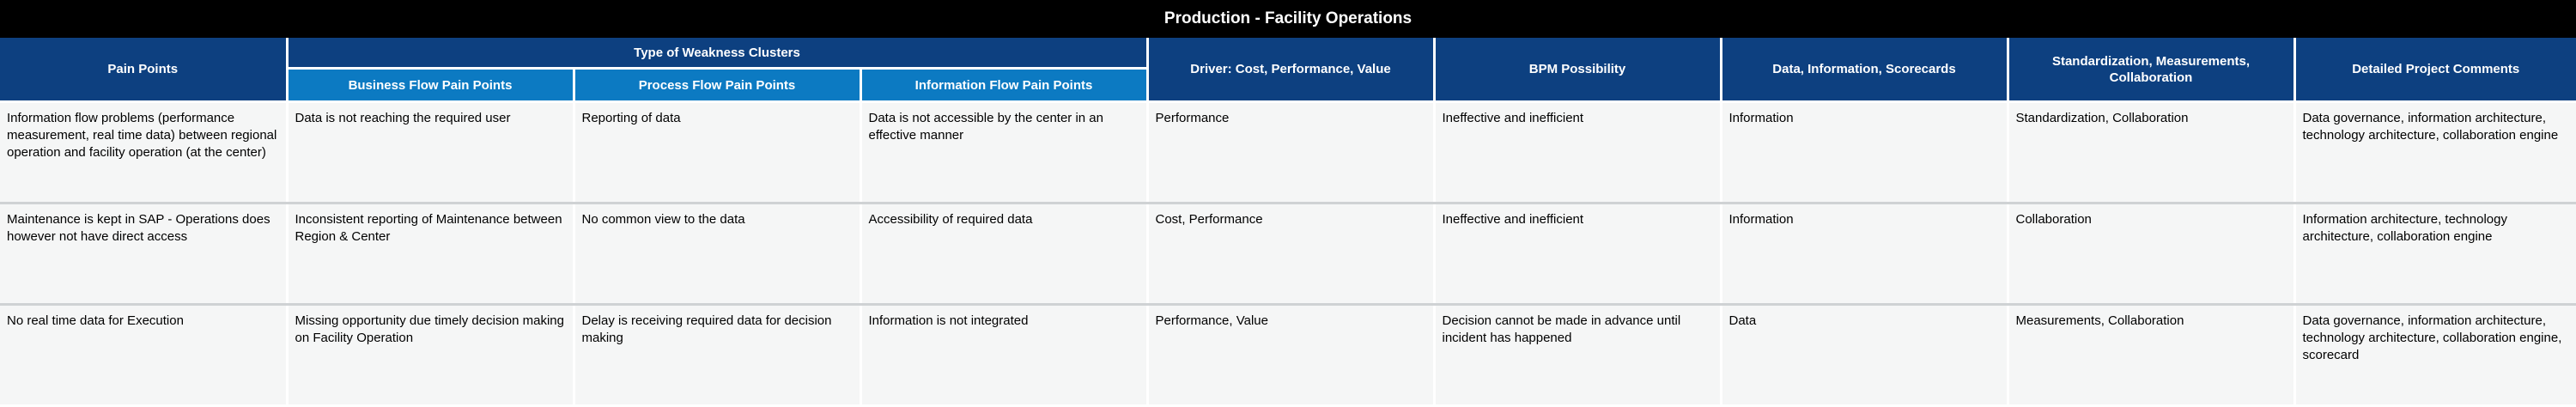 This screenshot has width=2576, height=407. I want to click on header-driver: Driver: Cost, Performance, Value, so click(1291, 70).